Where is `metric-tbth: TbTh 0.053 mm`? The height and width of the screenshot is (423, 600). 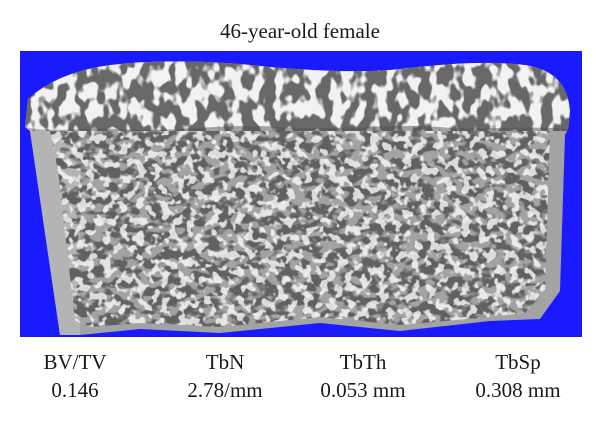
metric-tbth: TbTh 0.053 mm is located at coordinates (363, 376).